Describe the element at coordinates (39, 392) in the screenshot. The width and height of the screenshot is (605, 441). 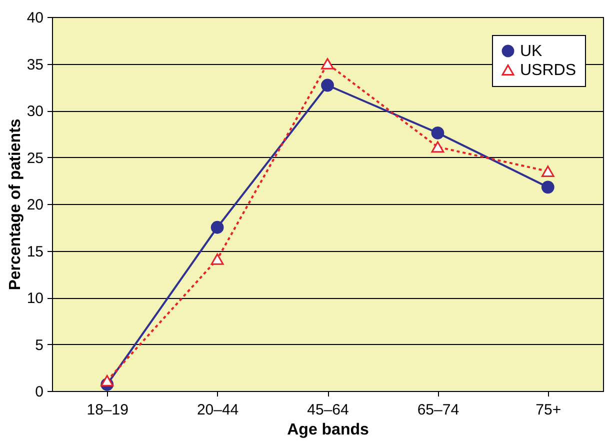
I see `y-tick-label: 0` at that location.